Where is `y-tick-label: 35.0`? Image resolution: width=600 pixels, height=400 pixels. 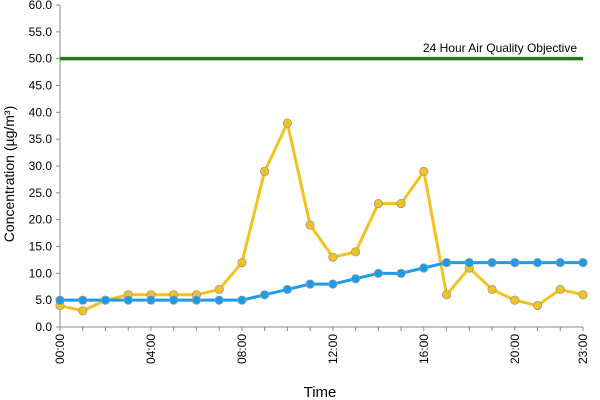
y-tick-label: 35.0 is located at coordinates (41, 139).